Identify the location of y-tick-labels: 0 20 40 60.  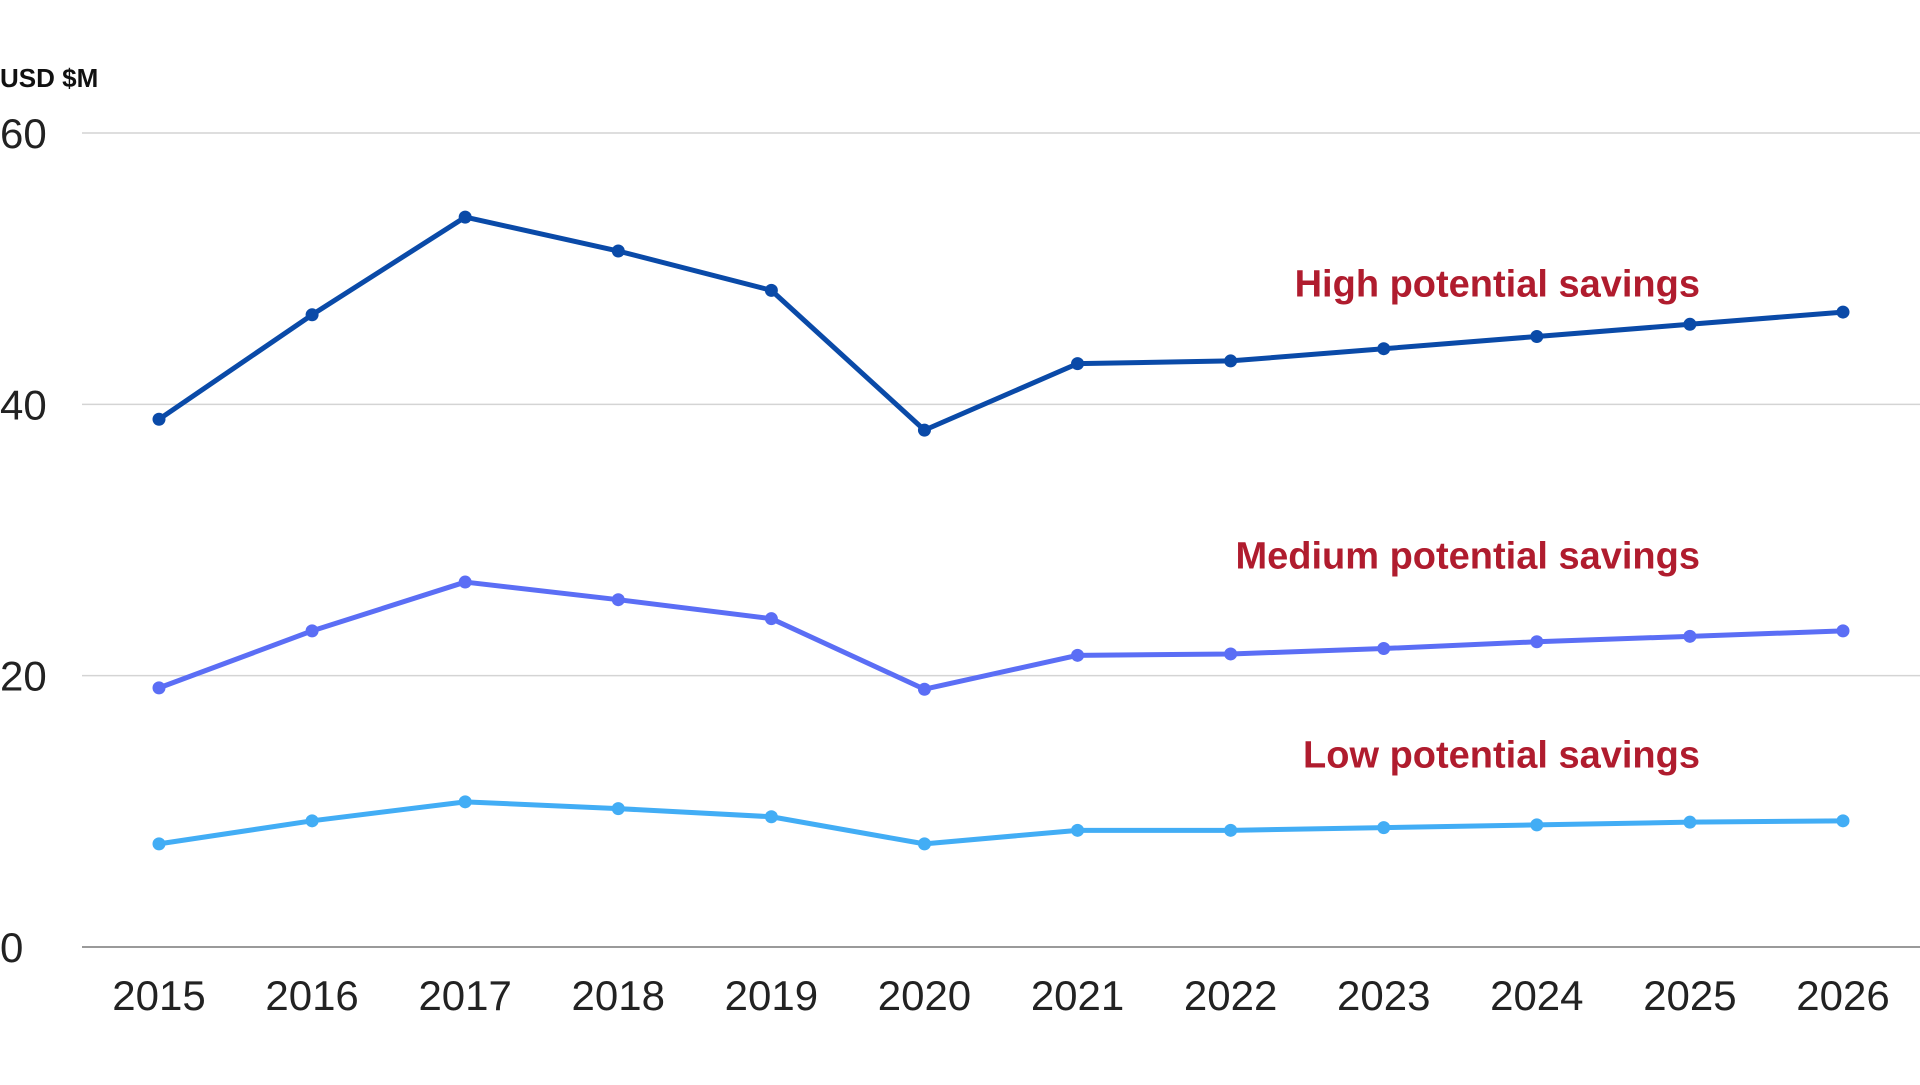
(23, 540).